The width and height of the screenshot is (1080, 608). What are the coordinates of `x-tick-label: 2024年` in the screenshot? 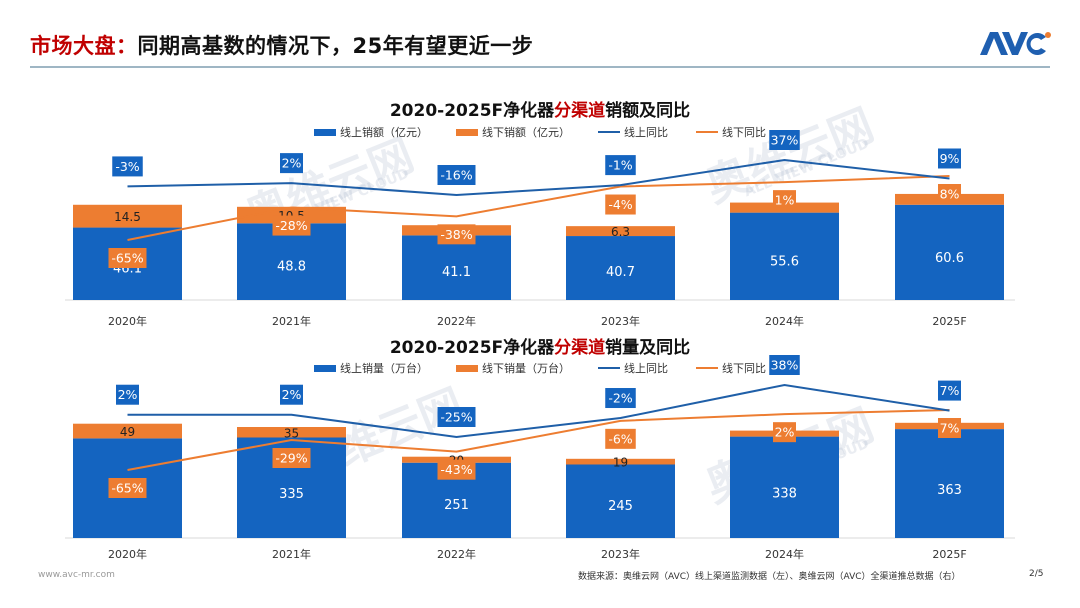 It's located at (784, 554).